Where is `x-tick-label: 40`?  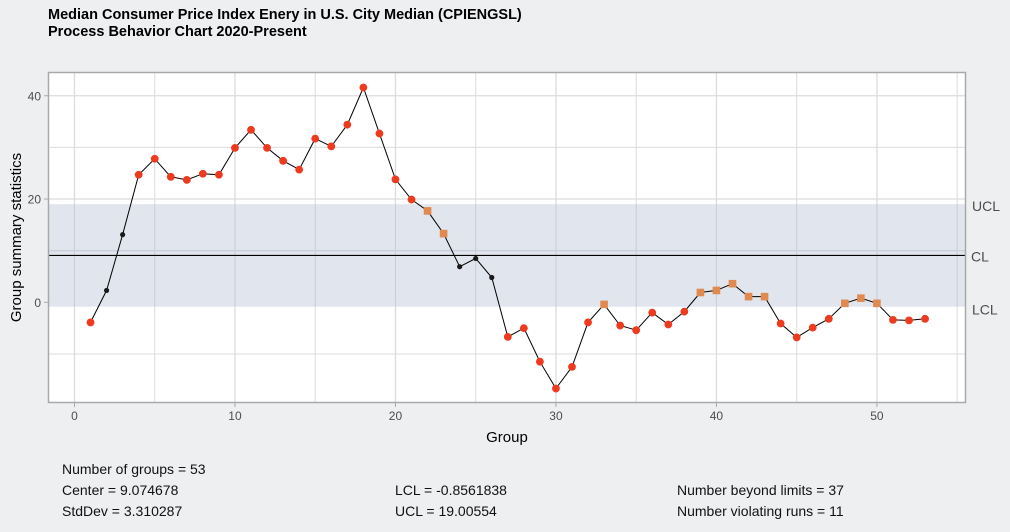 x-tick-label: 40 is located at coordinates (717, 416).